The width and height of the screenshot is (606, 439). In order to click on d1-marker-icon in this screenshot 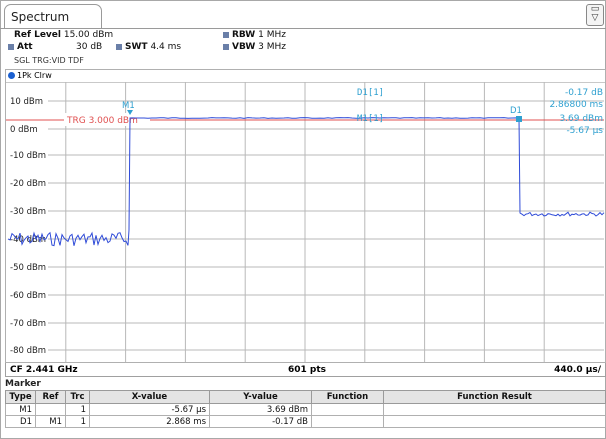, I will do `click(519, 119)`.